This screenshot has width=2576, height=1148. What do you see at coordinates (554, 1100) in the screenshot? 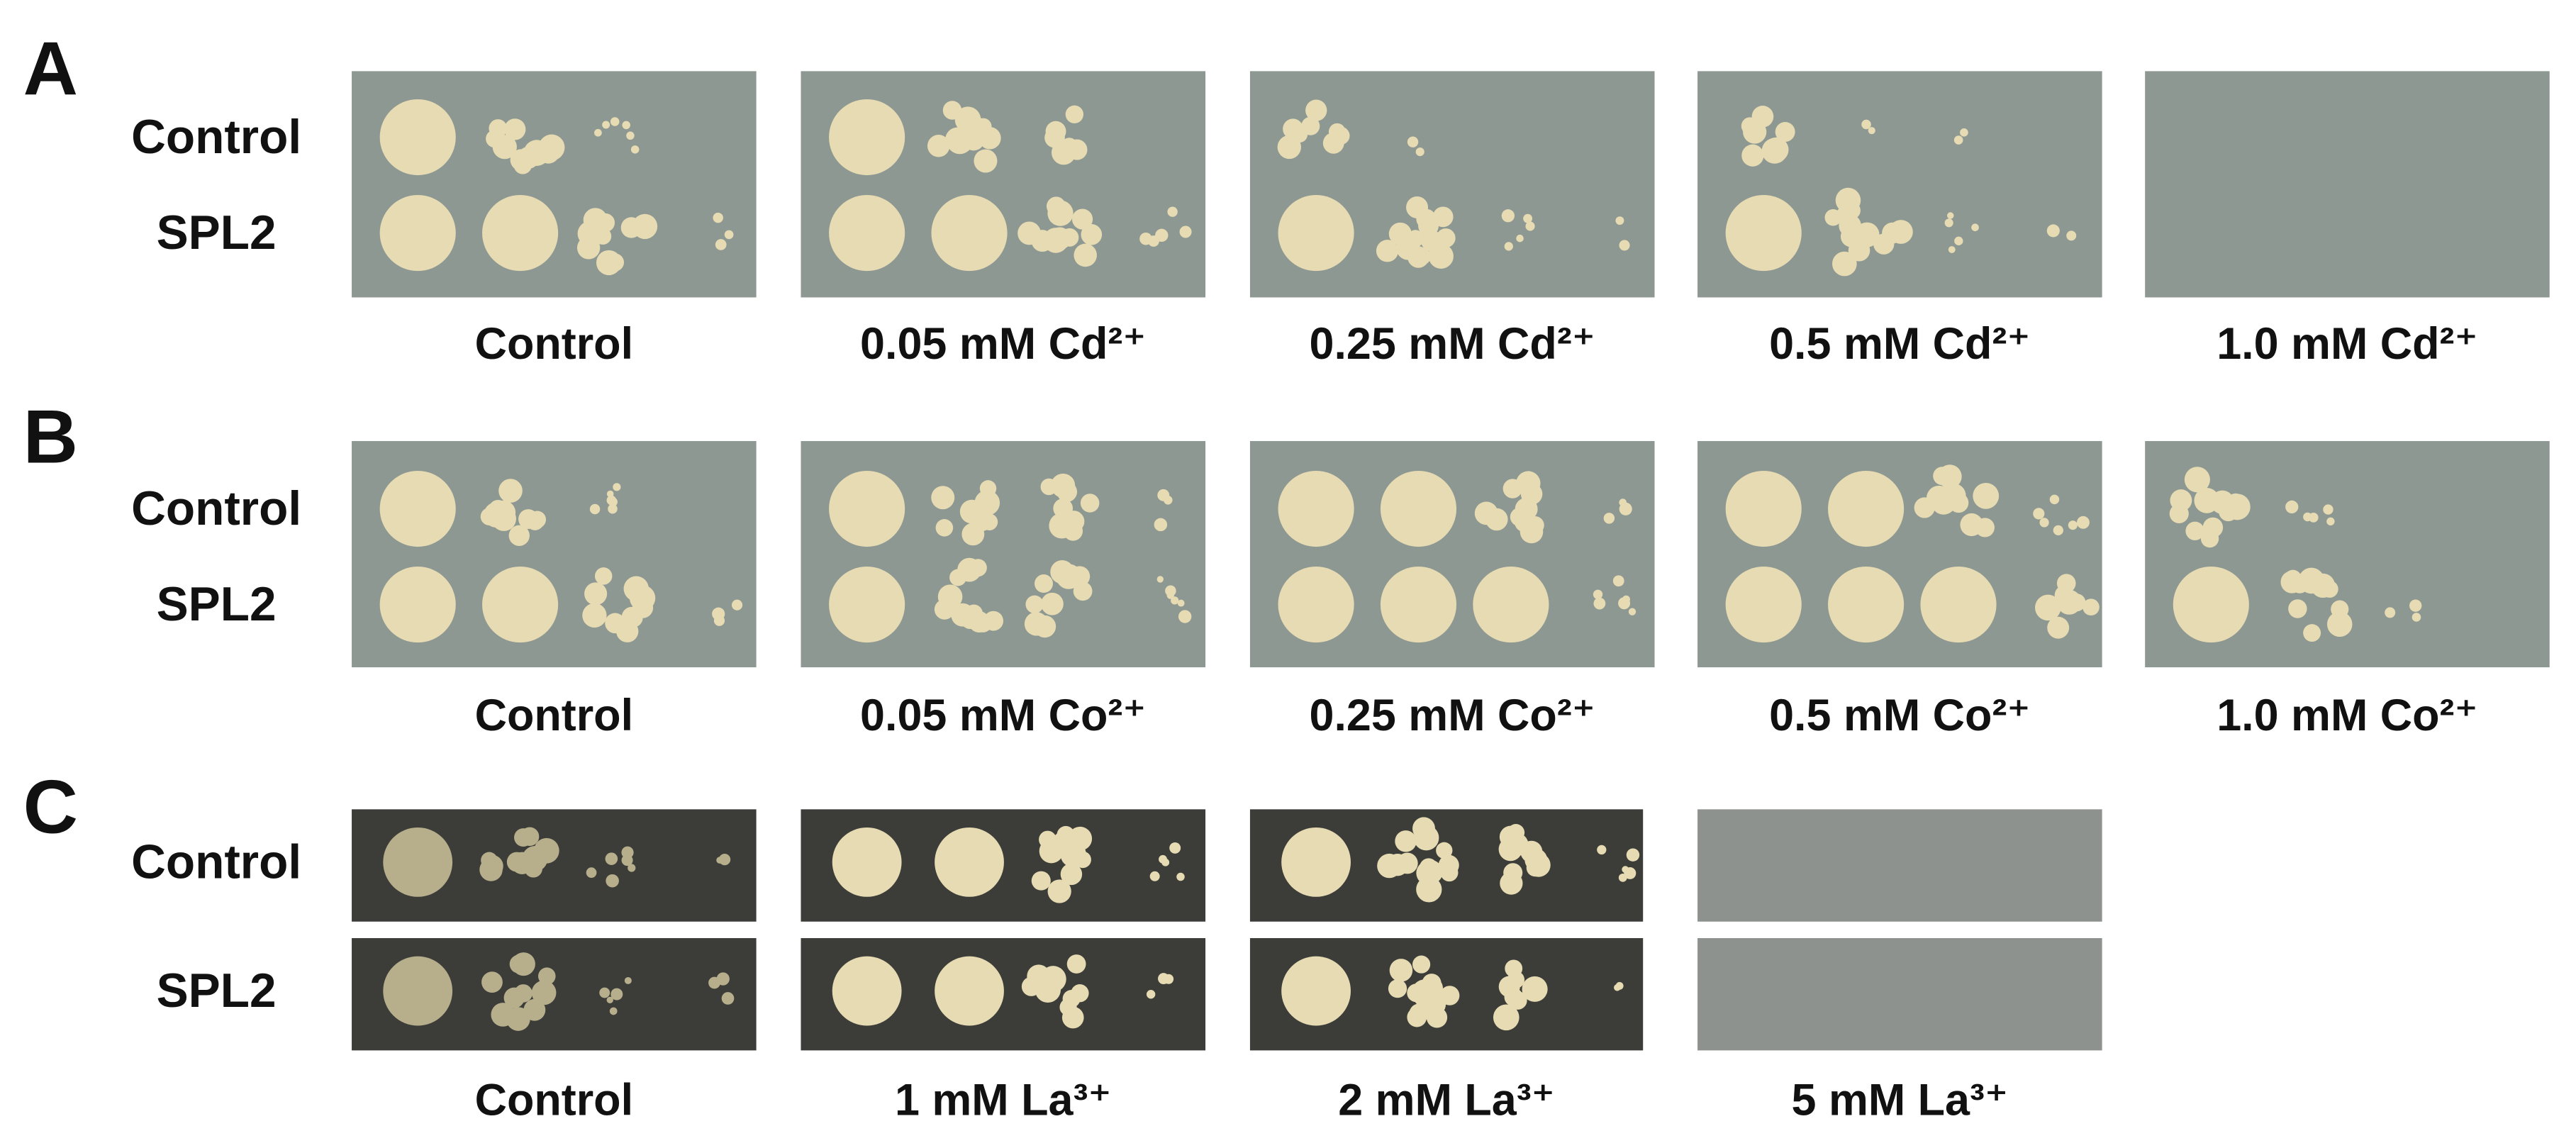
I see `plate-caption: Control` at bounding box center [554, 1100].